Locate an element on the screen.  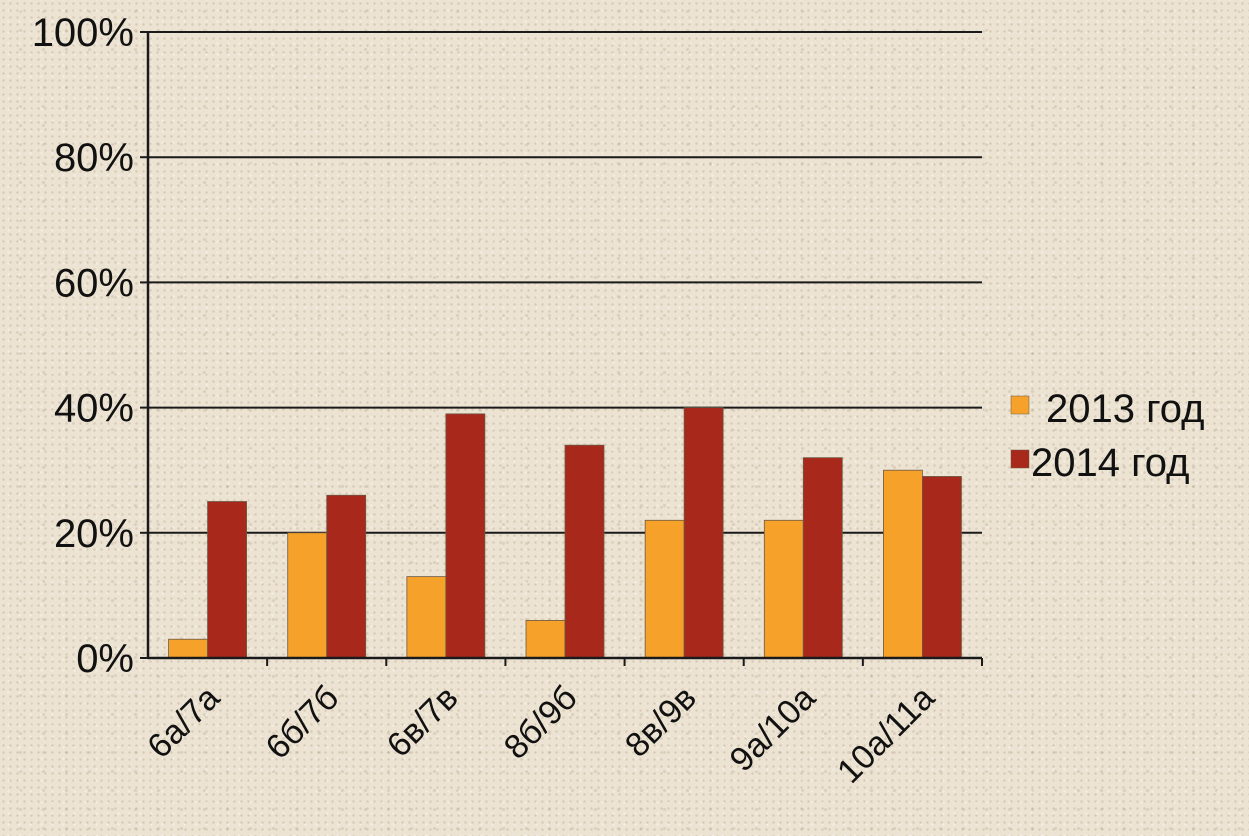
legend-label: 2013 год is located at coordinates (1125, 409).